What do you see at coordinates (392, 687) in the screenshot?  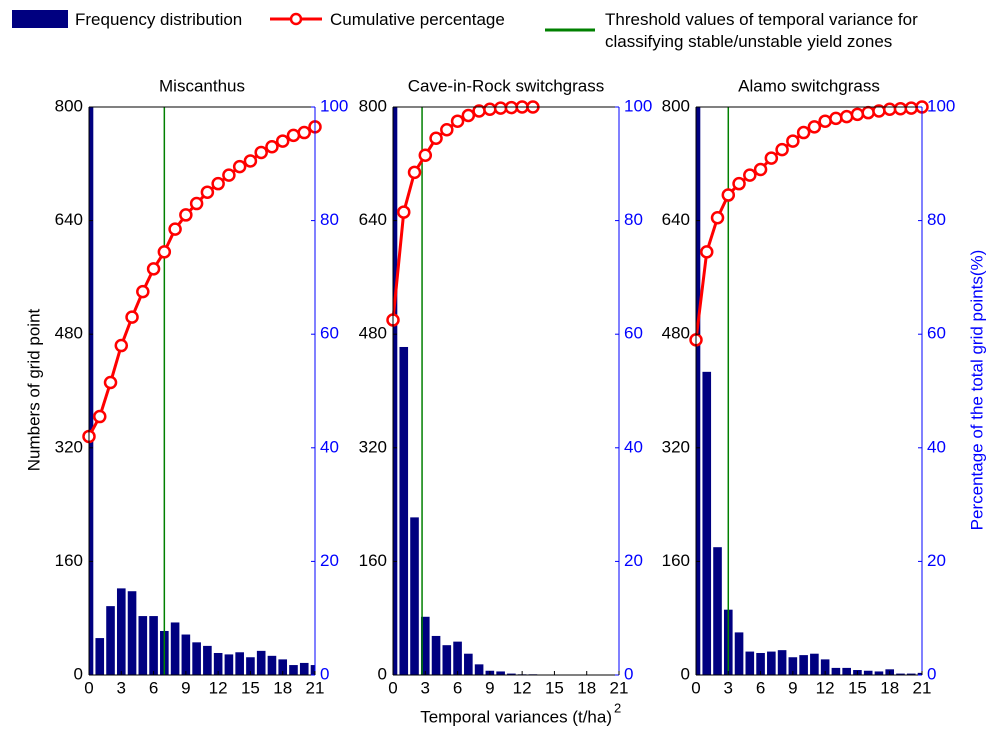 I see `x-tick-label: 0` at bounding box center [392, 687].